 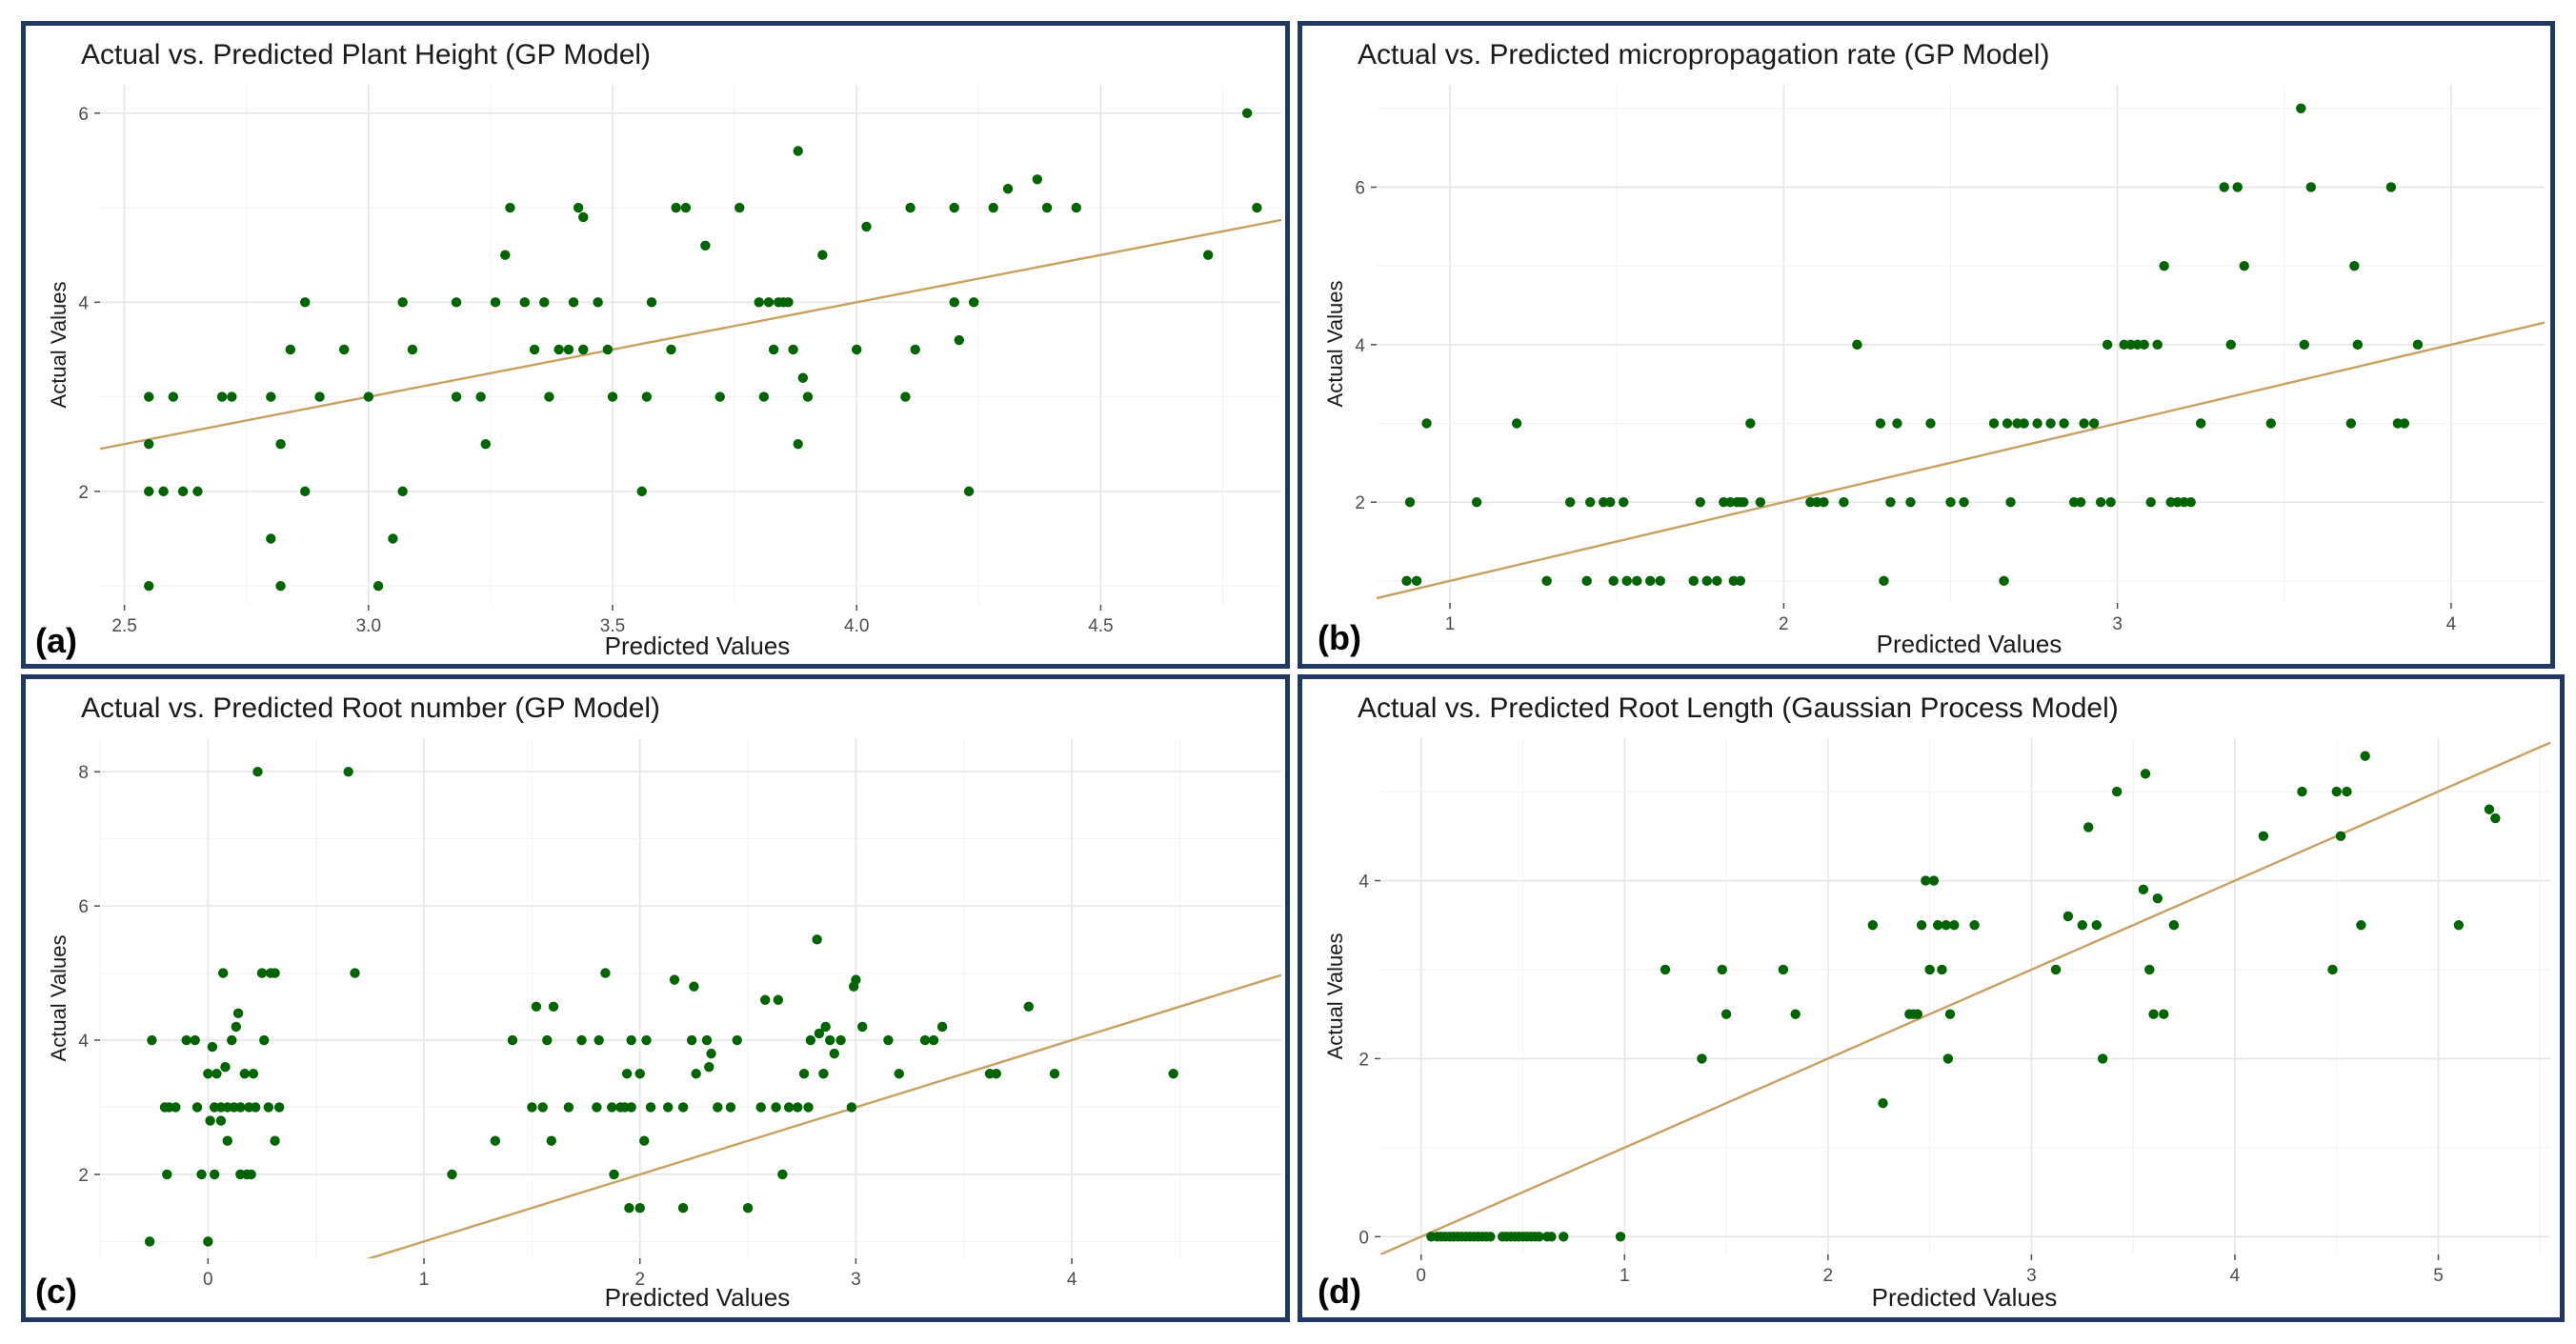 What do you see at coordinates (1829, 1276) in the screenshot?
I see `x-tick-label: 2` at bounding box center [1829, 1276].